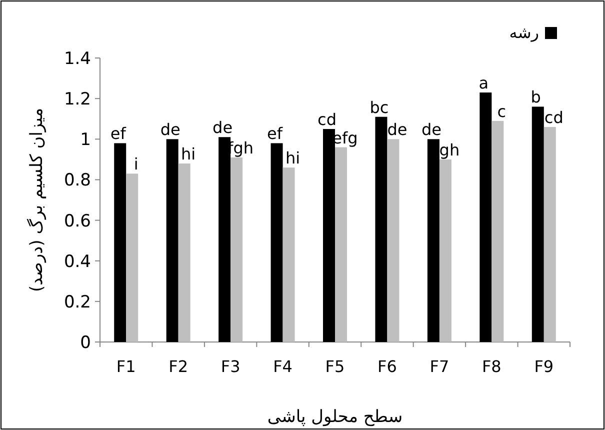 The image size is (605, 430). I want to click on x-tick-label: F2, so click(178, 366).